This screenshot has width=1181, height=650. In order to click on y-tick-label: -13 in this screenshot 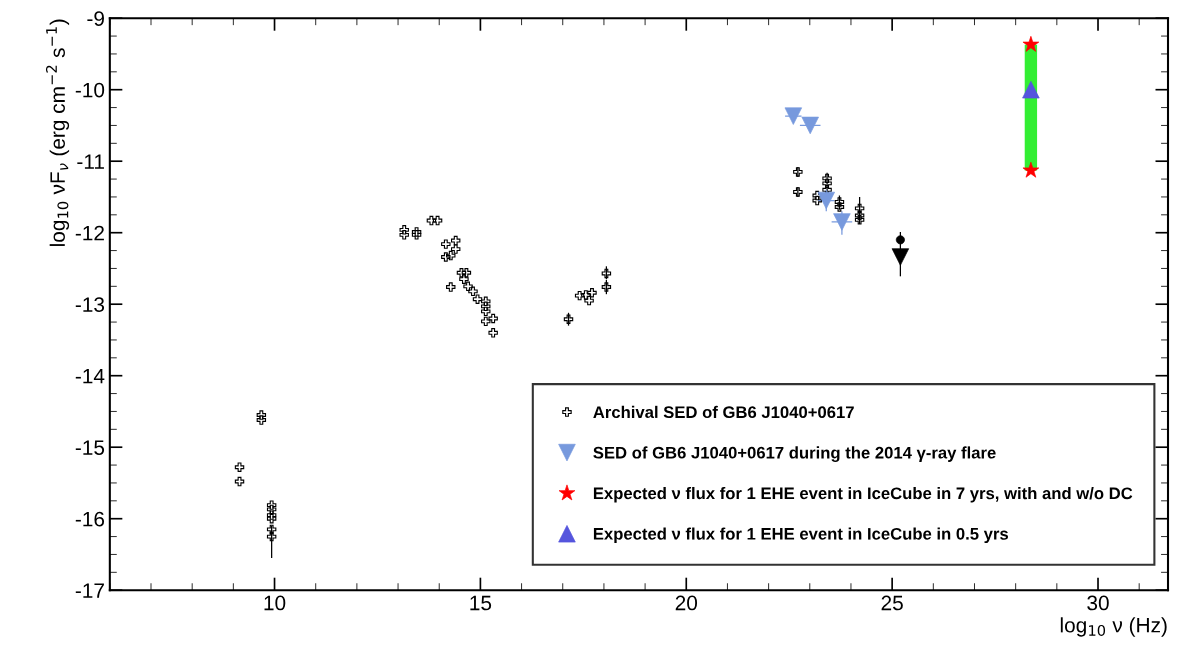, I will do `click(90, 304)`.